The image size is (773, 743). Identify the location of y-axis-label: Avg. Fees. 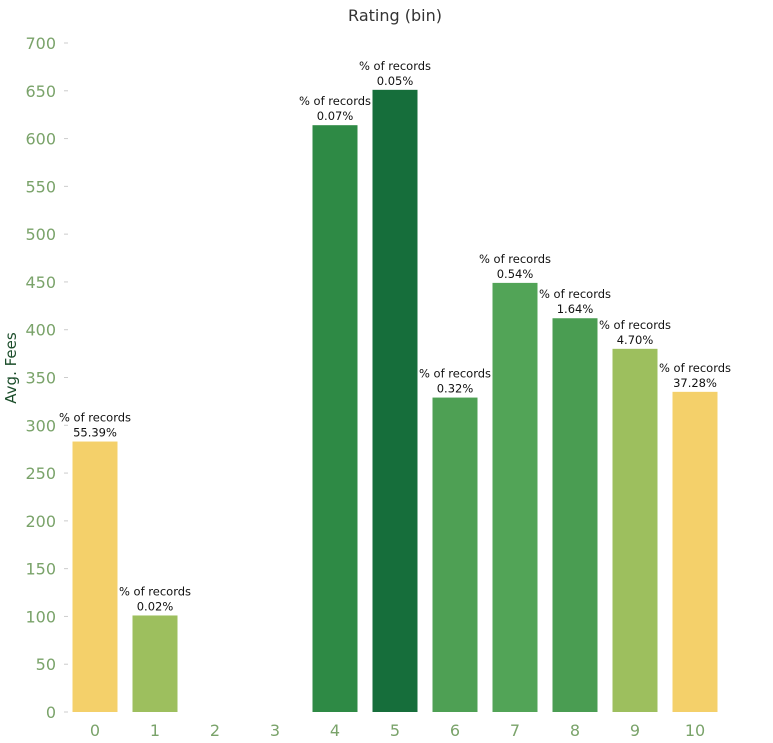
(11, 368).